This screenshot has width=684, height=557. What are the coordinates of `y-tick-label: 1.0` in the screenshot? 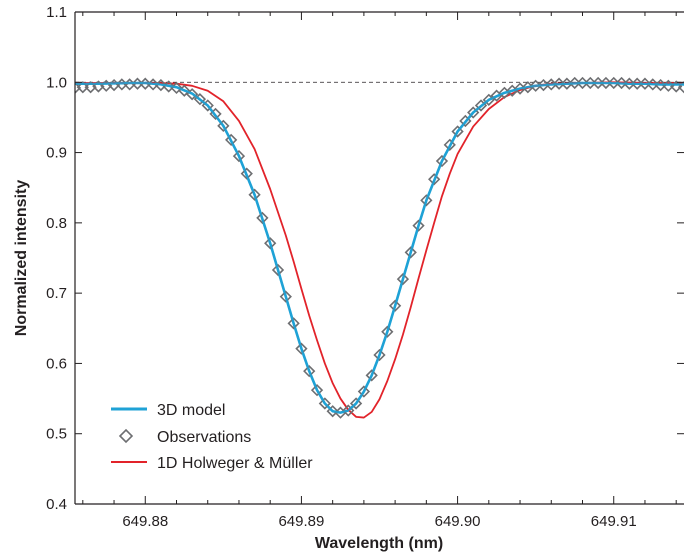 It's located at (56, 82).